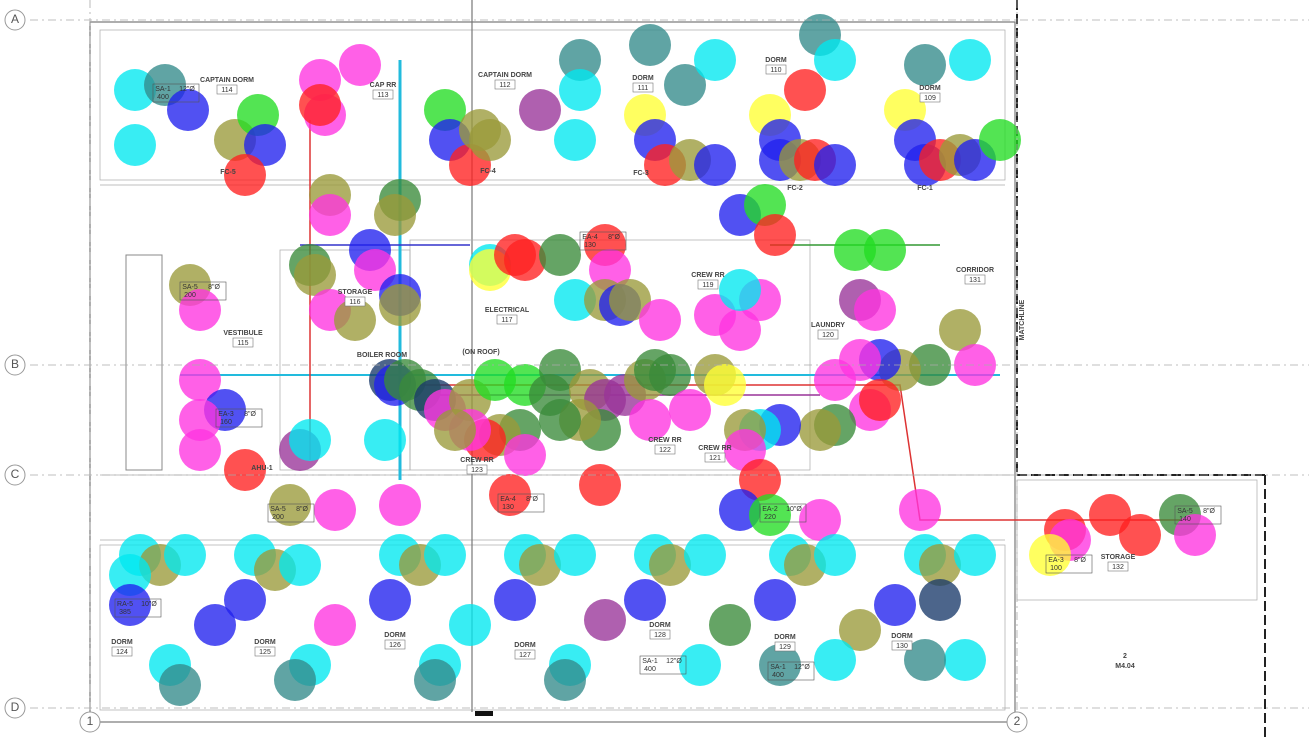 This screenshot has width=1309, height=737. What do you see at coordinates (1125, 666) in the screenshot?
I see `label: M4.04` at bounding box center [1125, 666].